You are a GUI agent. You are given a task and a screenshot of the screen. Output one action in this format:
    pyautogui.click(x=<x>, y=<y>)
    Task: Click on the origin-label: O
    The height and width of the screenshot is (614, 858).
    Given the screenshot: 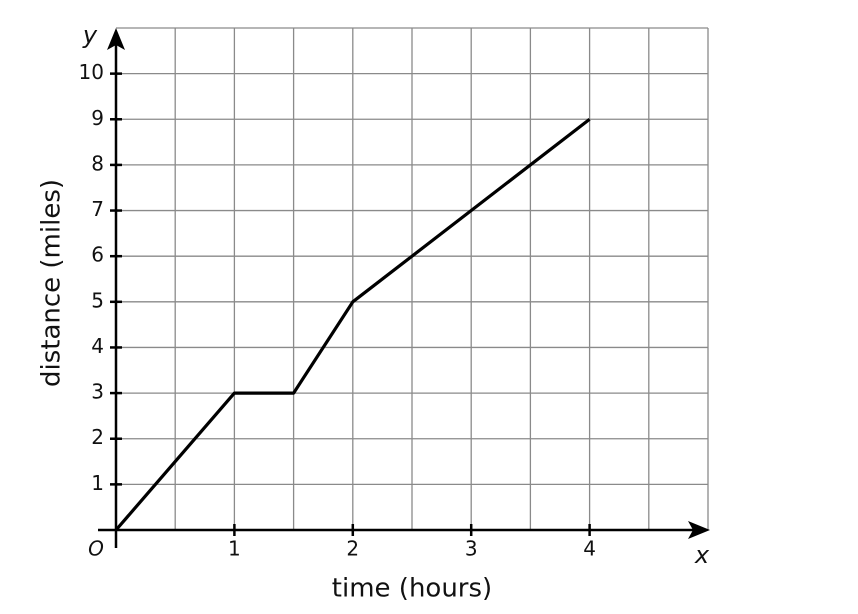 What is the action you would take?
    pyautogui.click(x=96, y=549)
    